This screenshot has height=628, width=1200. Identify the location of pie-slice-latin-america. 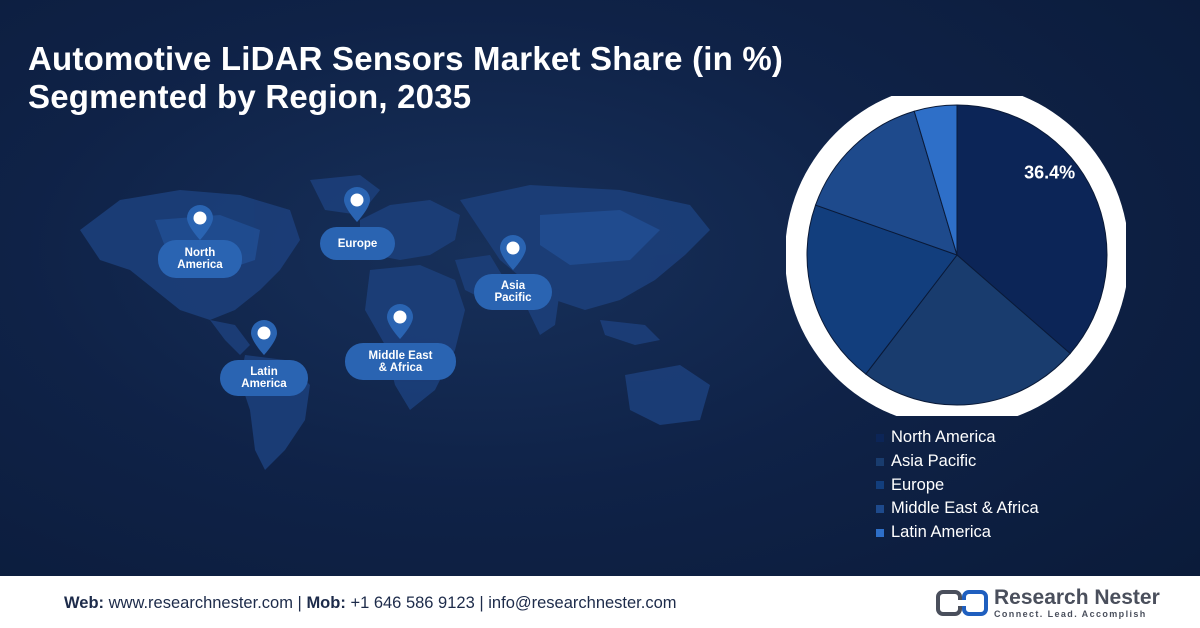
(935, 180).